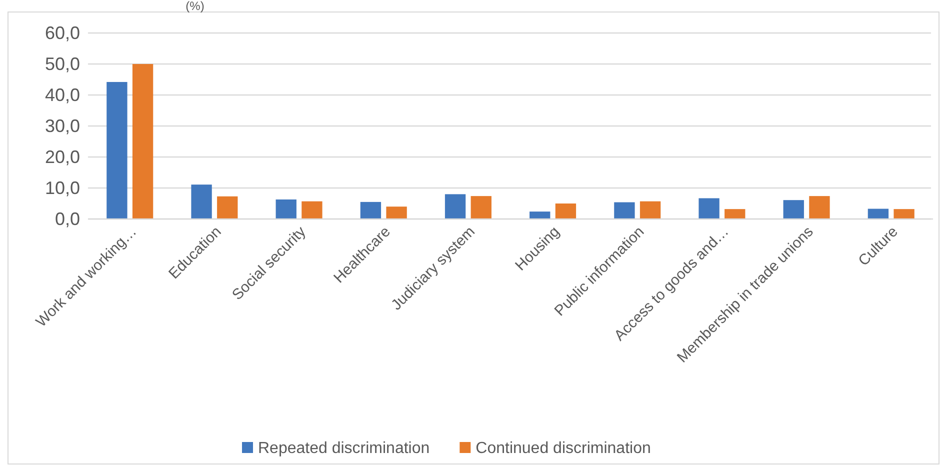 This screenshot has height=466, width=941. I want to click on chart-title: (%), so click(195, 6).